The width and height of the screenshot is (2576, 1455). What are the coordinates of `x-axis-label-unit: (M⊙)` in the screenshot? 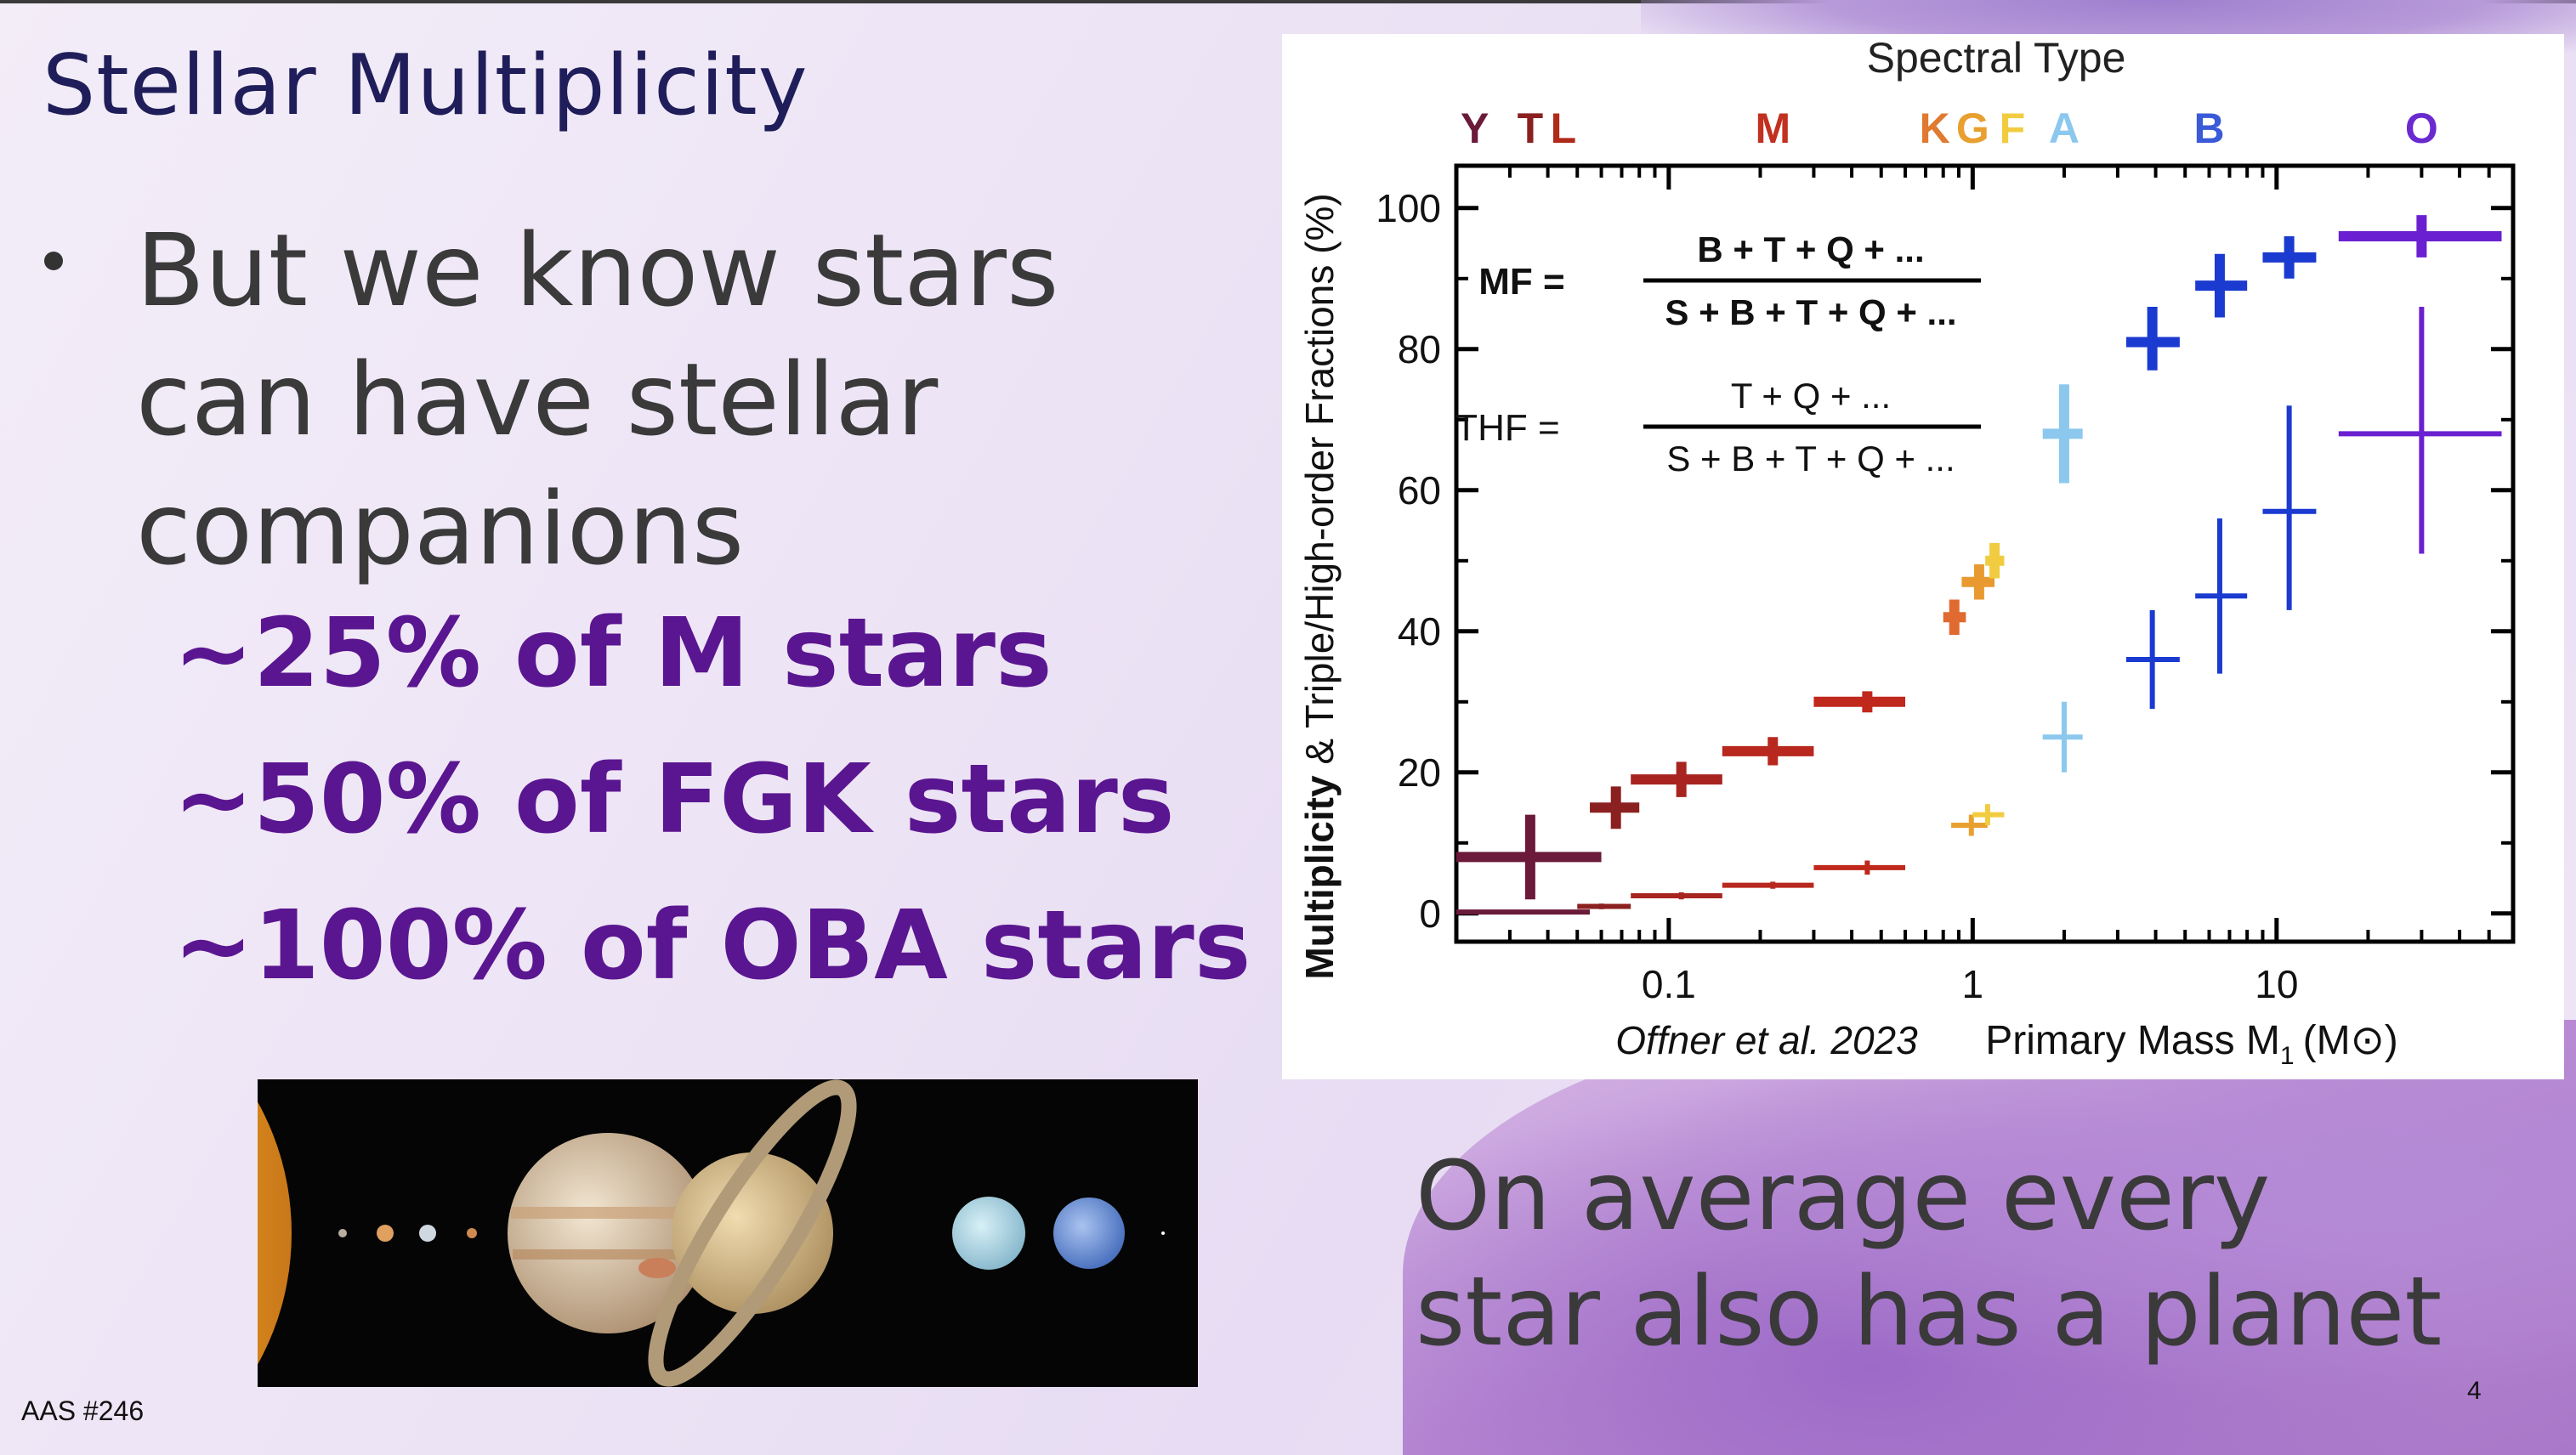 It's located at (2350, 1040).